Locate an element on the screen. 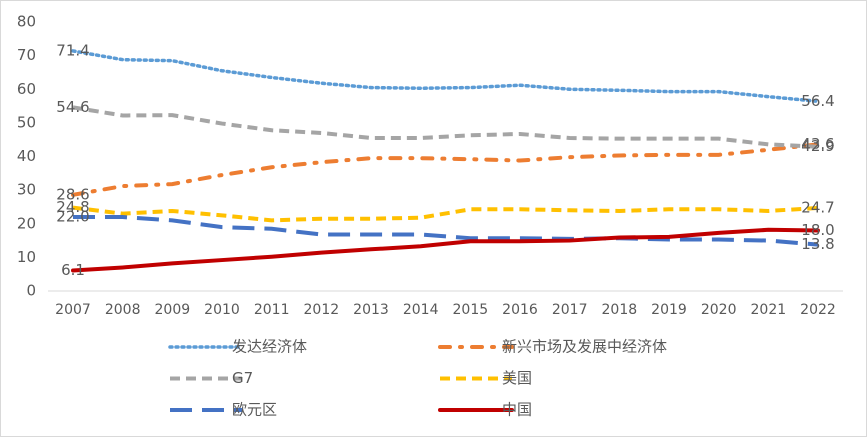 This screenshot has height=437, width=867. data-label: 24.8 is located at coordinates (72, 207).